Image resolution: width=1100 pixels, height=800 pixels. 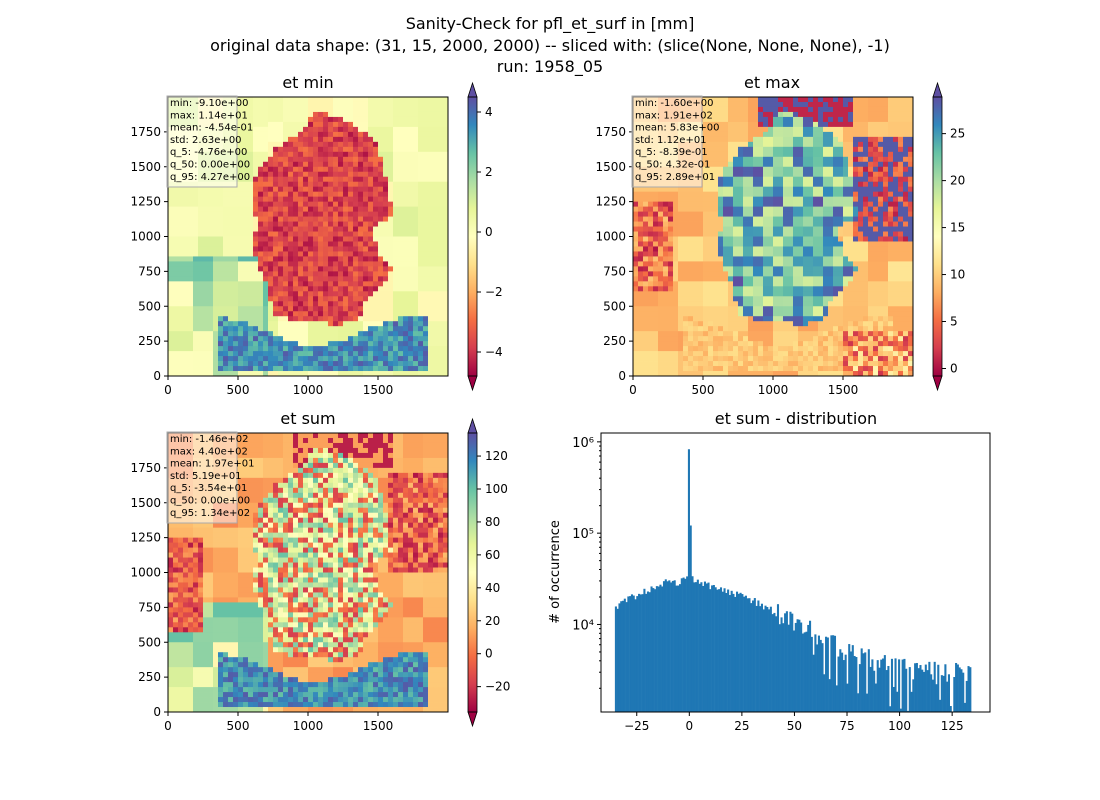 I want to click on colorbar-tick-label: 10, so click(x=957, y=275).